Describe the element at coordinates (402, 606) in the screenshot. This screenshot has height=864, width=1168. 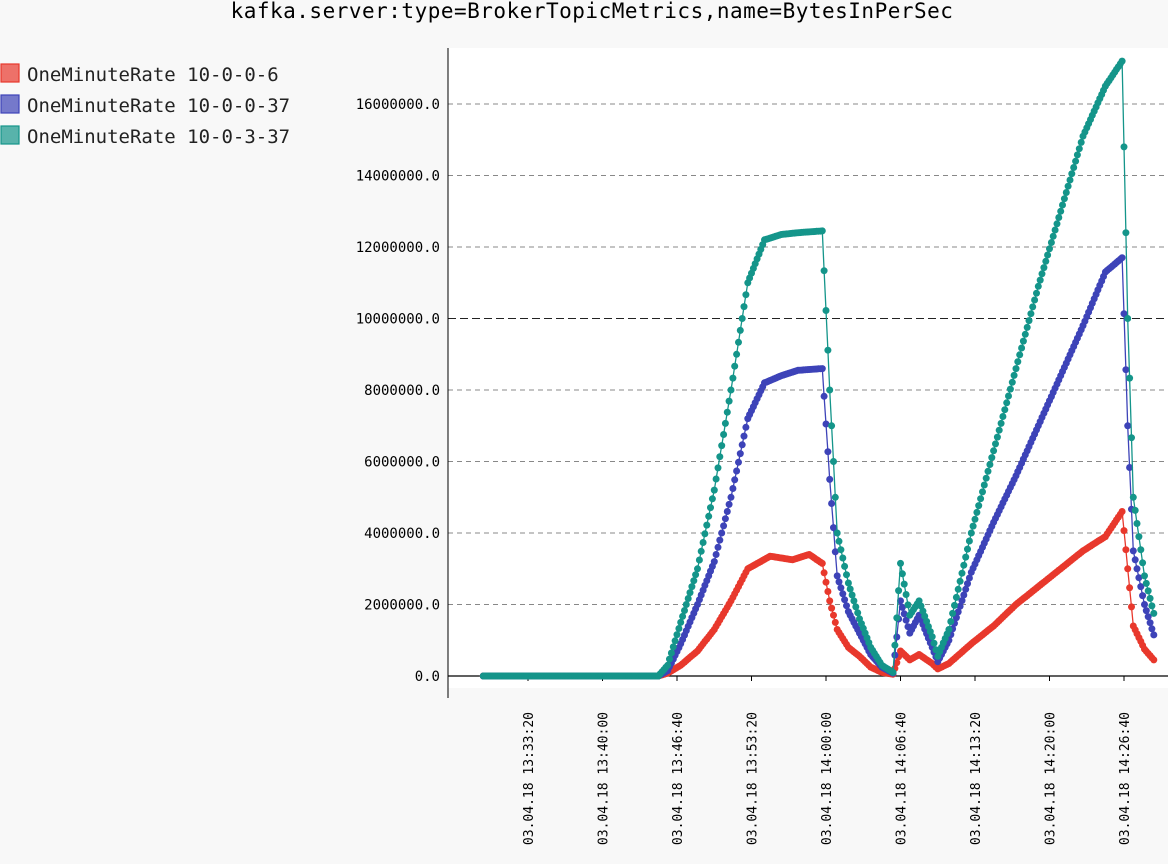
I see `y-tick-label: 2000000.0` at that location.